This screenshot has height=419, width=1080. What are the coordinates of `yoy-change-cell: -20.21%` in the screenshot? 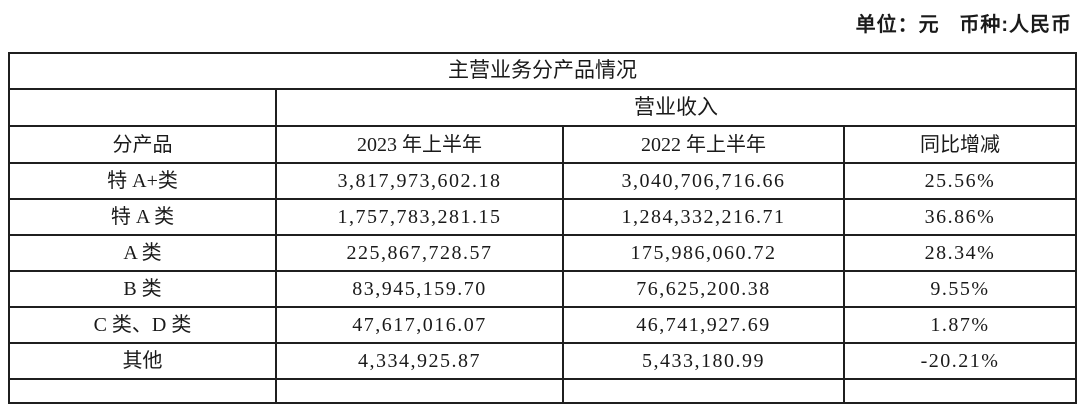 It's located at (960, 361).